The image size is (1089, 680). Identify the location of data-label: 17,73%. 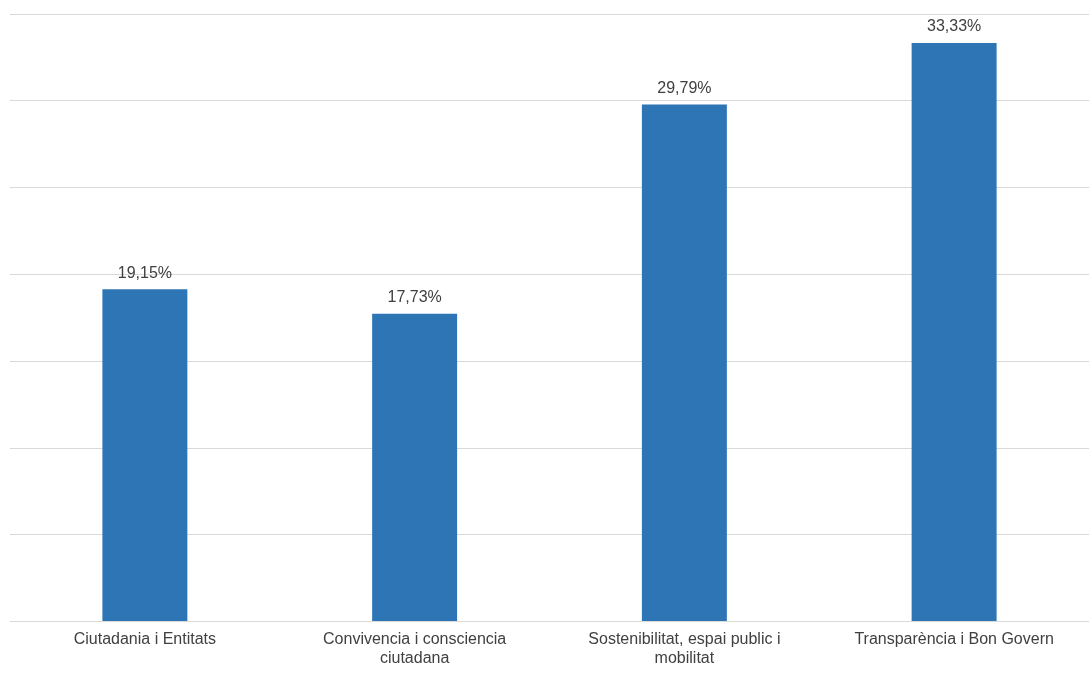
(414, 297).